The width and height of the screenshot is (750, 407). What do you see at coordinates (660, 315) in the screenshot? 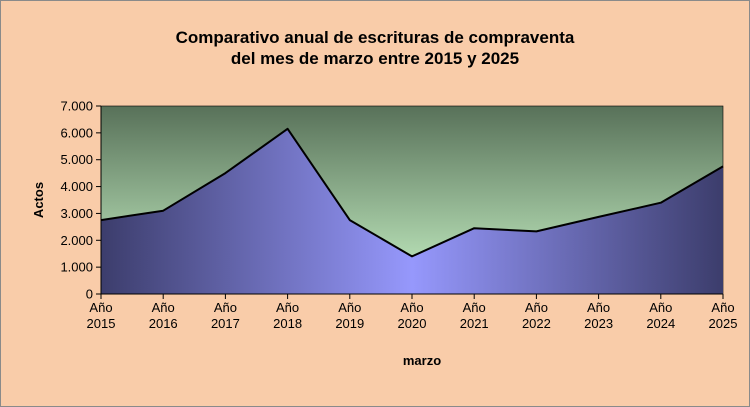
I see `x-tick-label-9: Año 2024` at bounding box center [660, 315].